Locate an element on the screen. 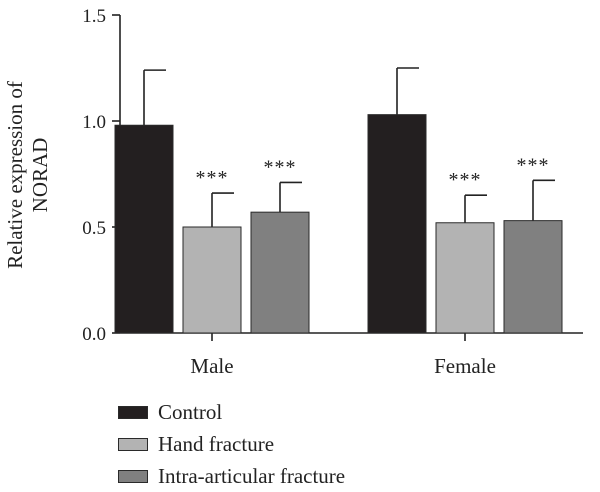 The width and height of the screenshot is (600, 492). legend-label-control: Control is located at coordinates (190, 411).